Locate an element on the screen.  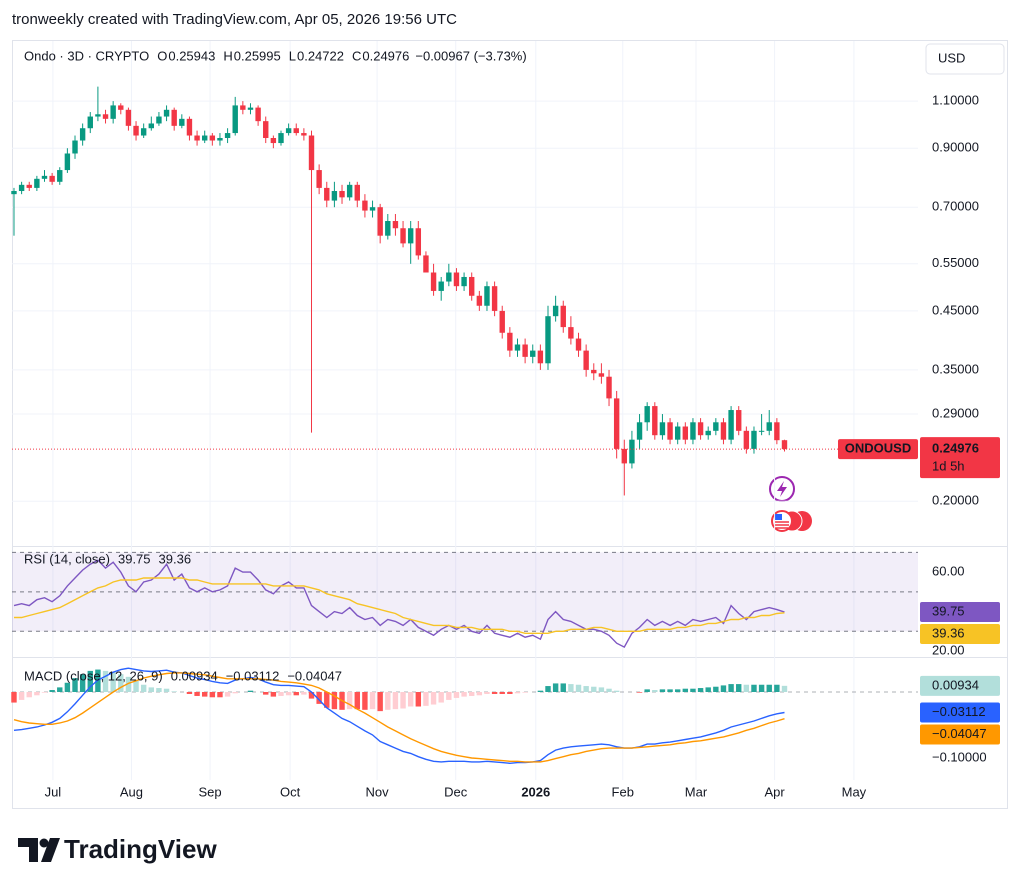
logo-mark is located at coordinates (50, 850).